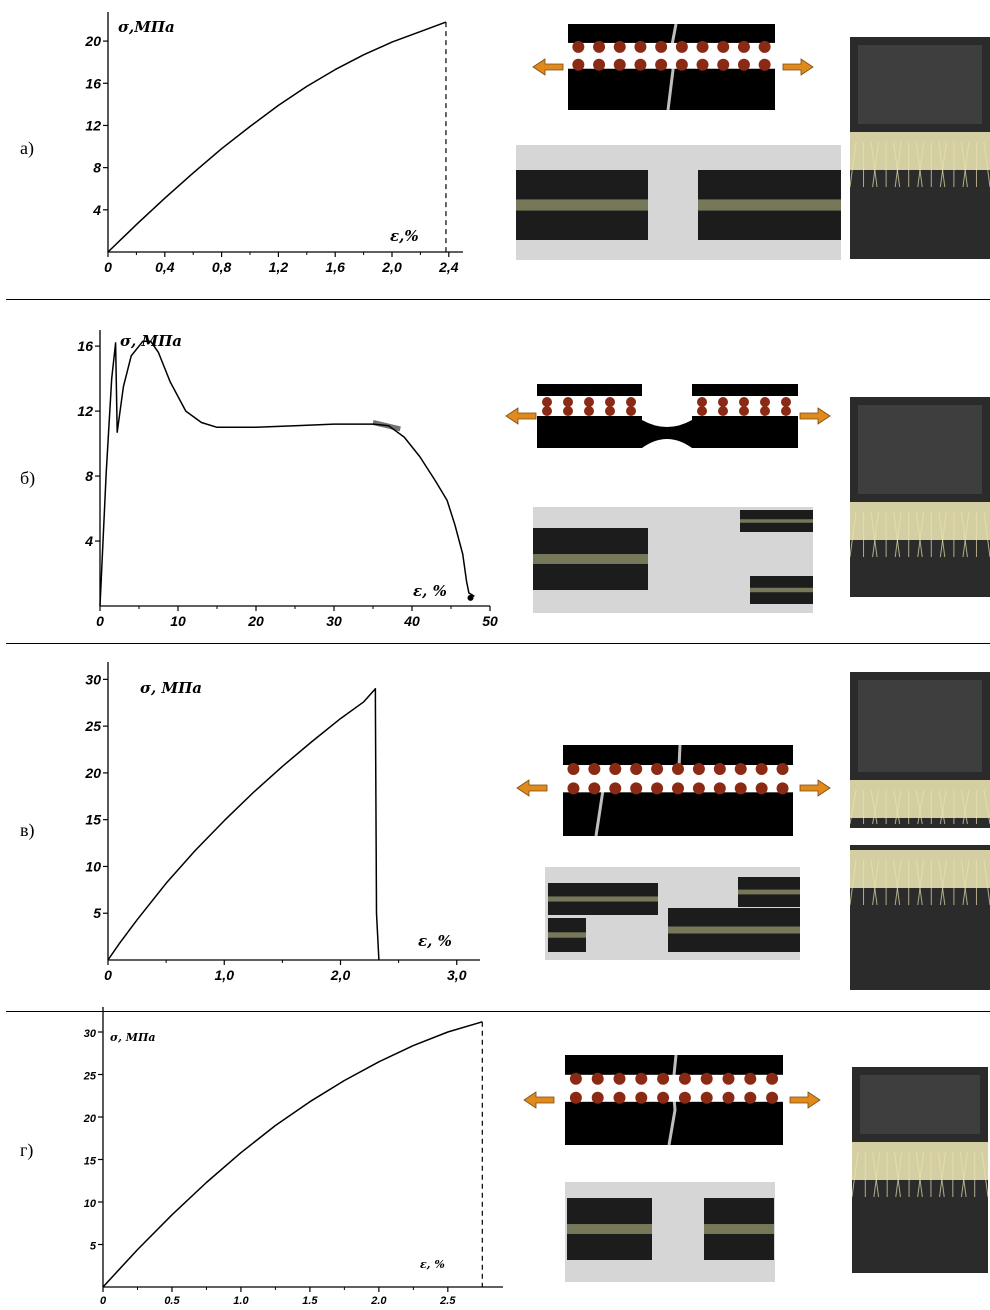 The image size is (990, 1310). I want to click on y-tick-label: 12, so click(85, 411).